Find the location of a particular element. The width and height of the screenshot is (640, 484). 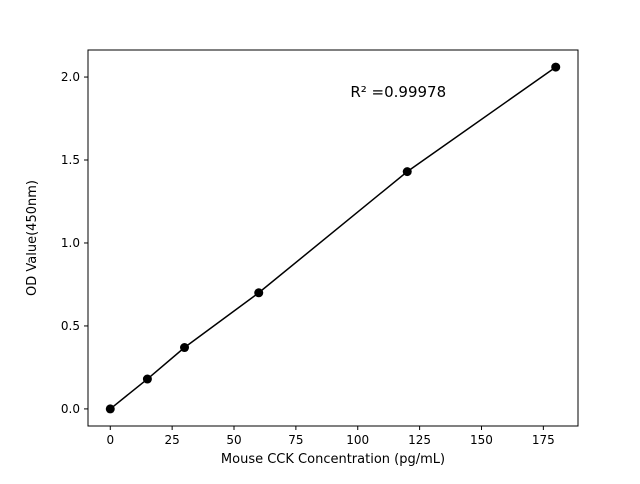

y-axis-label: OD Value(450nm) is located at coordinates (32, 238).